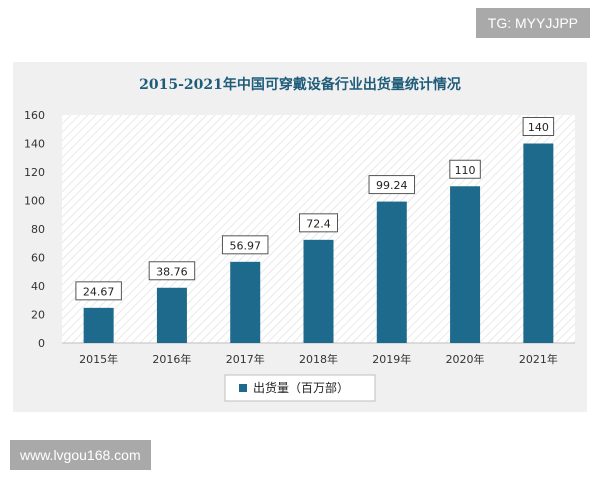  I want to click on site-watermark: www.lvgou168.com, so click(80, 455).